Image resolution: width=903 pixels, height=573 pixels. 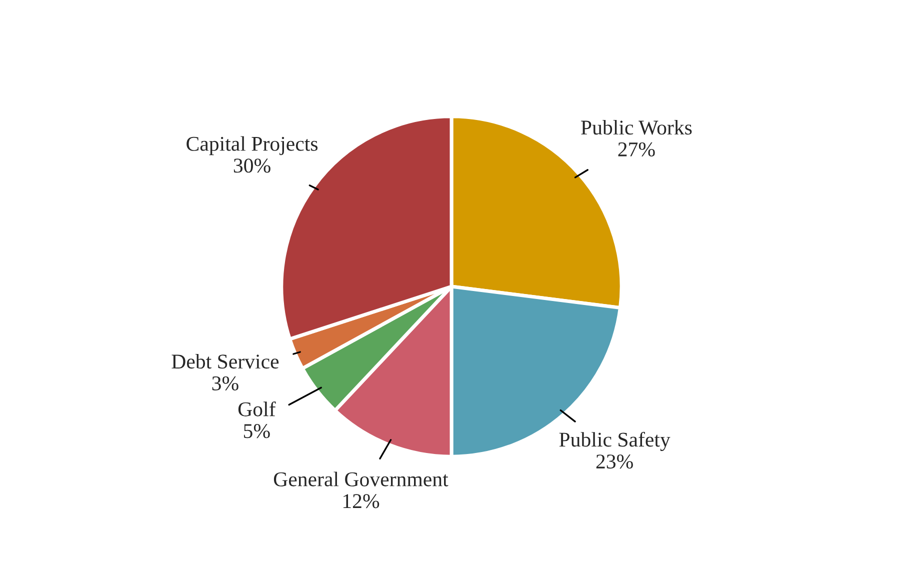 What do you see at coordinates (636, 127) in the screenshot?
I see `slice-label: Public Works` at bounding box center [636, 127].